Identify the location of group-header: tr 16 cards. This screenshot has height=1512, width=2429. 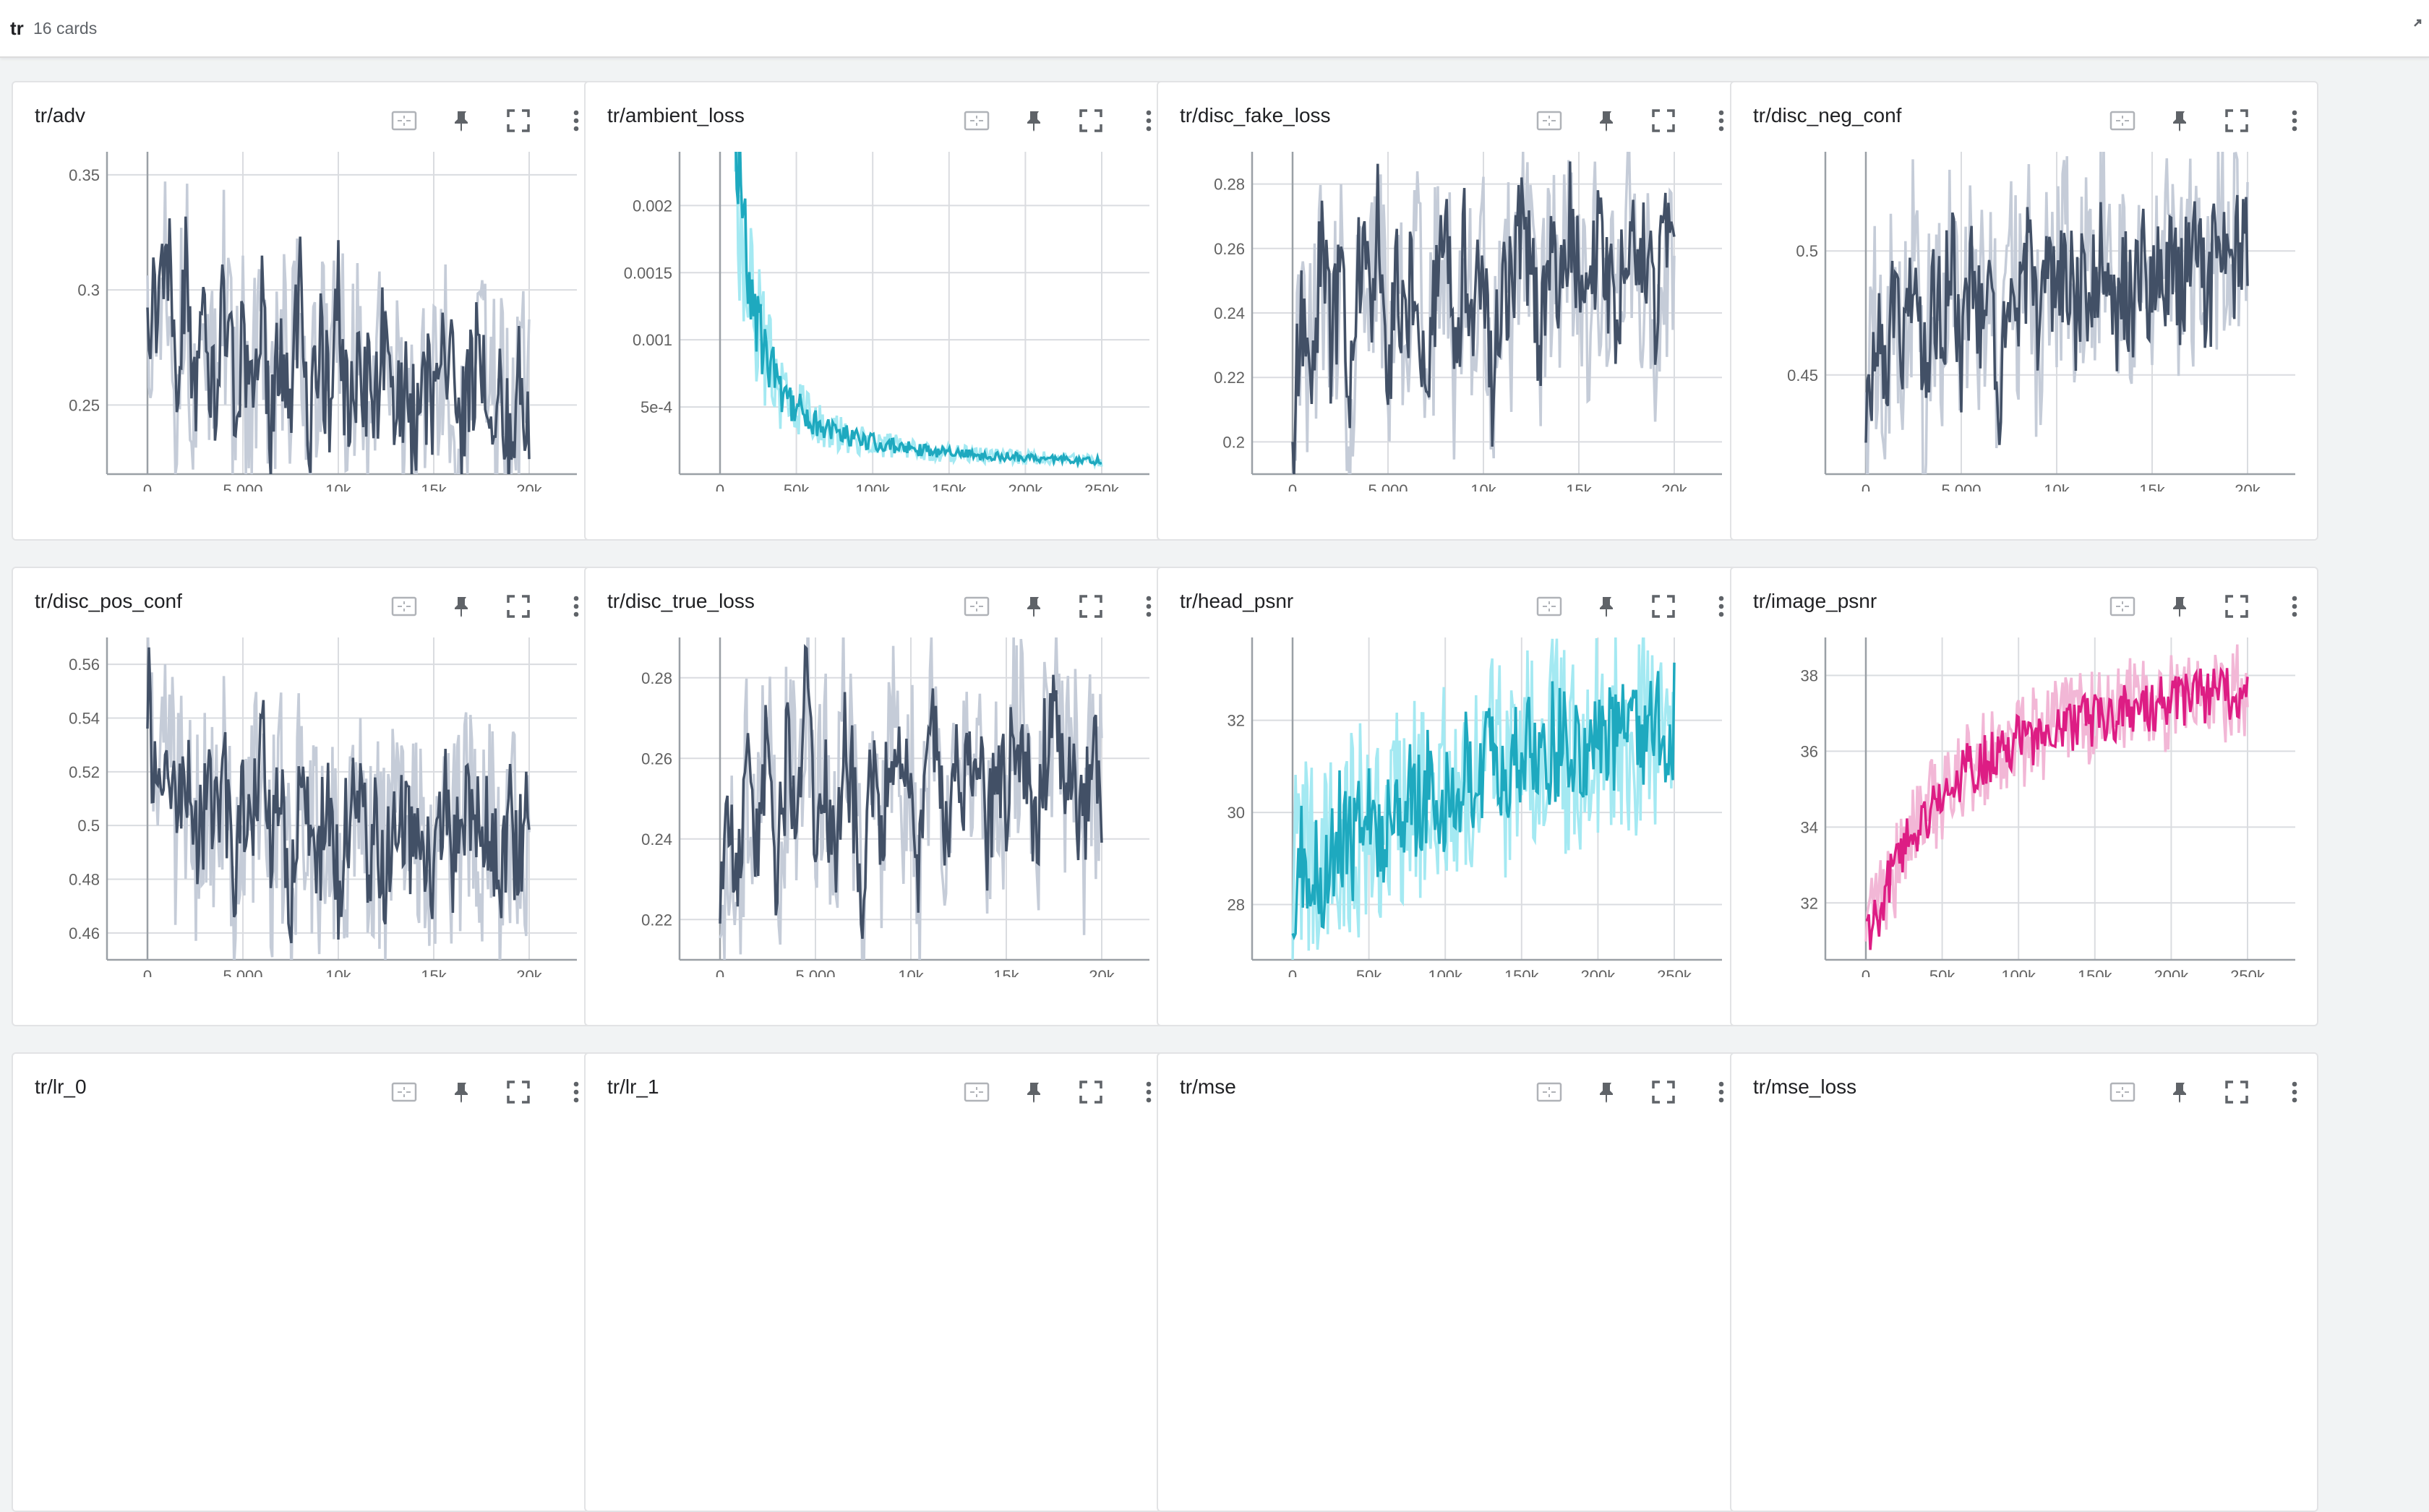
(1214, 29).